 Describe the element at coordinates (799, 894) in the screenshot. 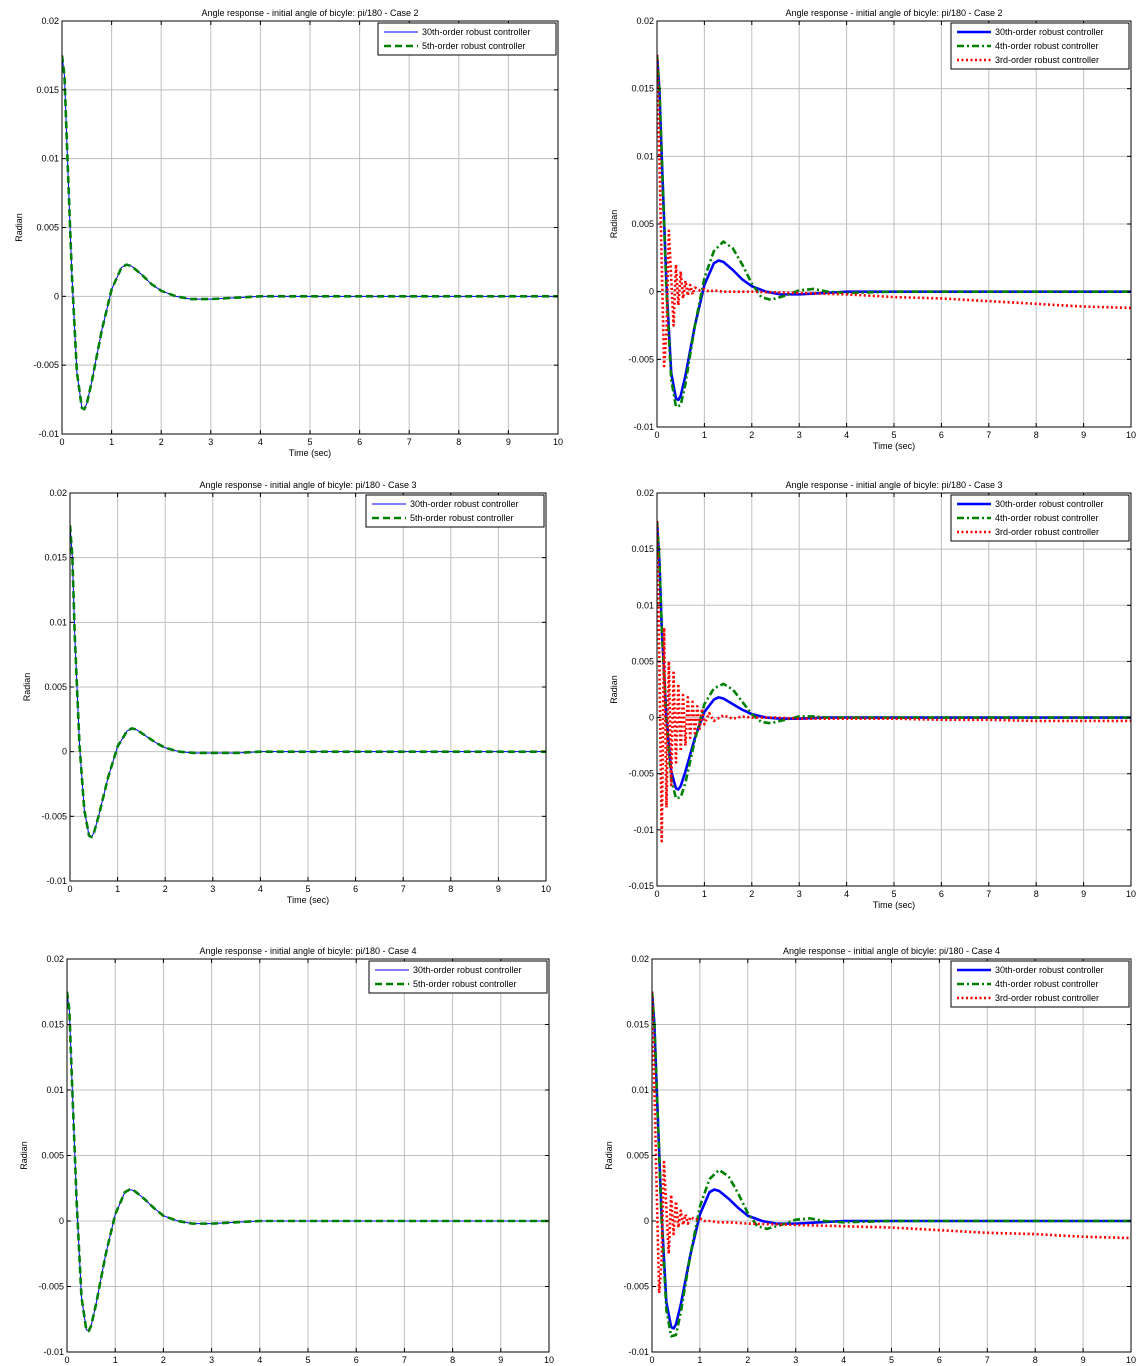

I see `x-tick-label: 3` at that location.